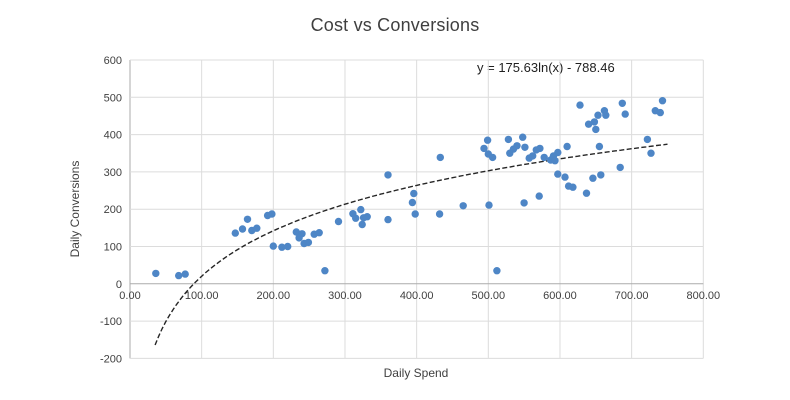 The height and width of the screenshot is (400, 790). What do you see at coordinates (416, 373) in the screenshot?
I see `x-axis-title: Daily Spend` at bounding box center [416, 373].